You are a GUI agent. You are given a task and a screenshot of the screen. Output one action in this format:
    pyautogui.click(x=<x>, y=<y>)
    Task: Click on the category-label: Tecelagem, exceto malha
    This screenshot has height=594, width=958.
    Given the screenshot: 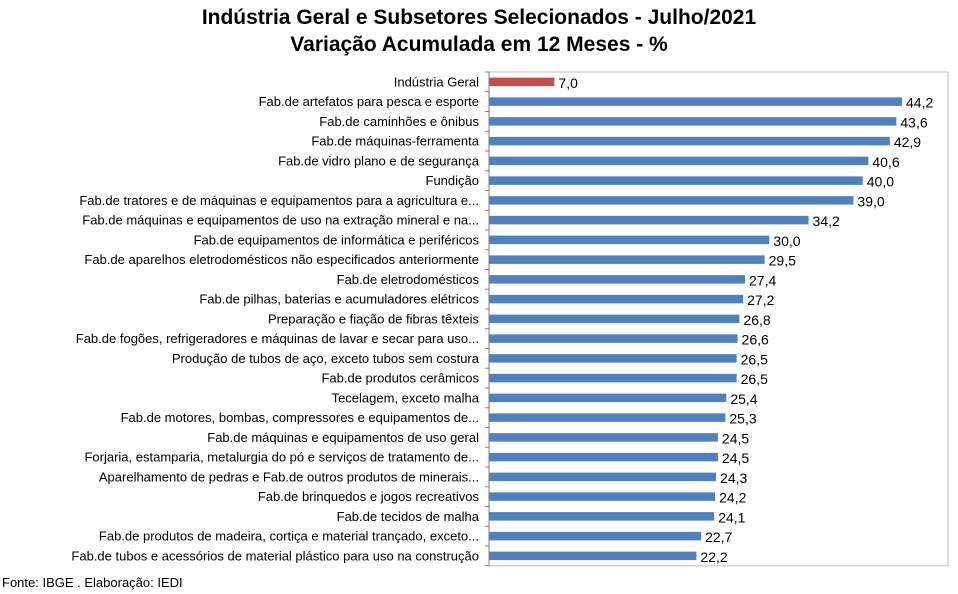 What is the action you would take?
    pyautogui.click(x=406, y=397)
    